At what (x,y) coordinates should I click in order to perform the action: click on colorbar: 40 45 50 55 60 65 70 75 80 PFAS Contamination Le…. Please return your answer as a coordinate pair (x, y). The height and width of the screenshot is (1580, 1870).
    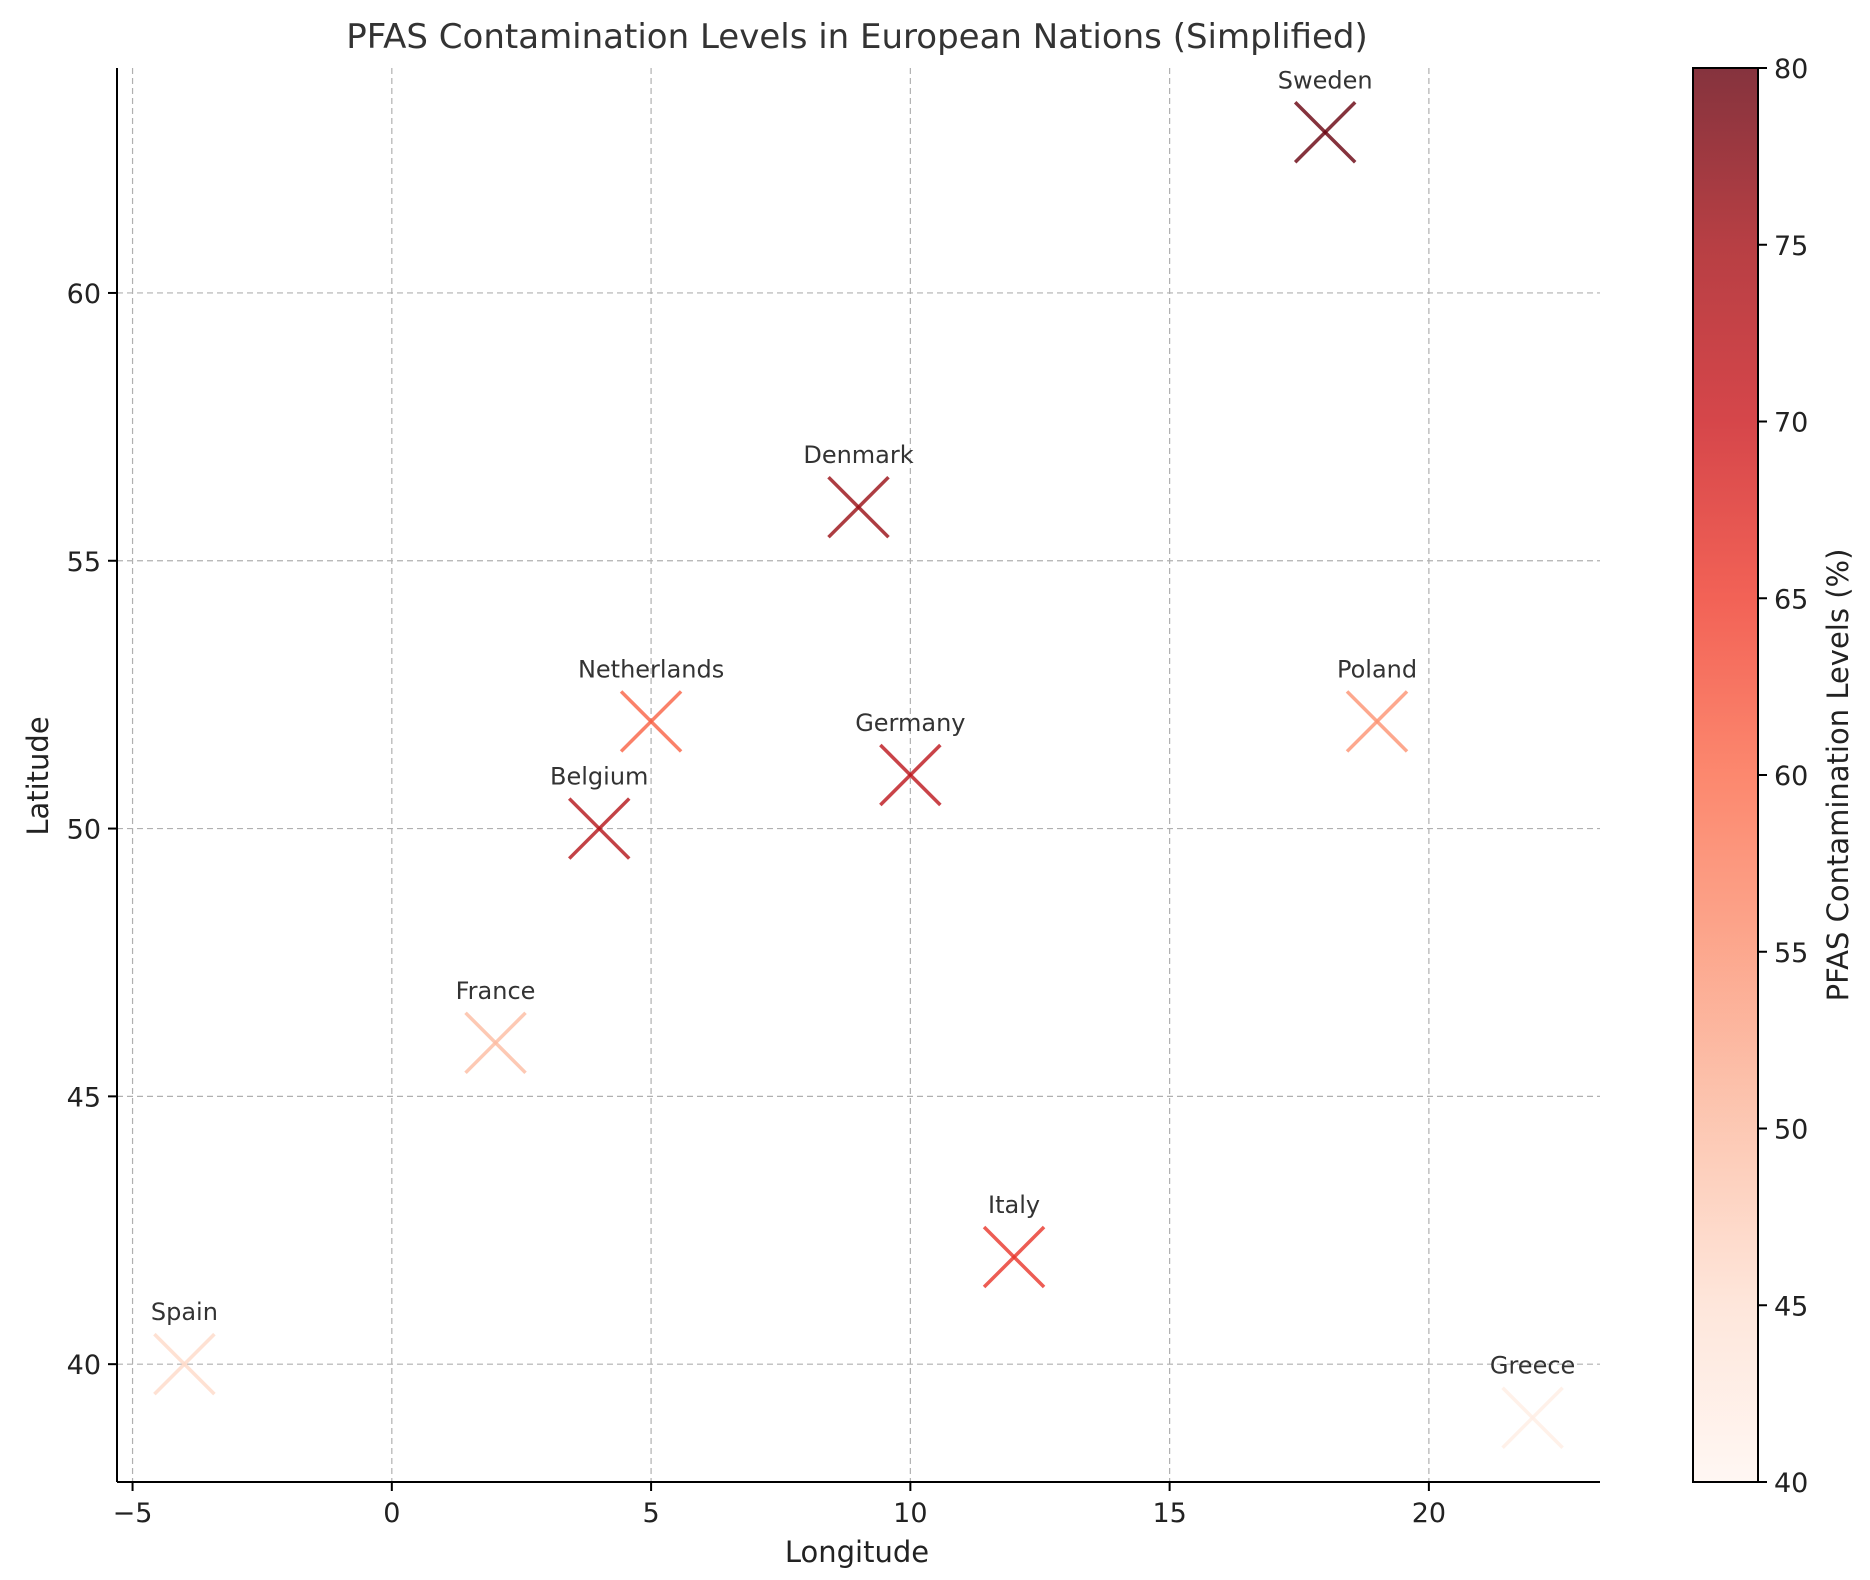
    Looking at the image, I should click on (1773, 776).